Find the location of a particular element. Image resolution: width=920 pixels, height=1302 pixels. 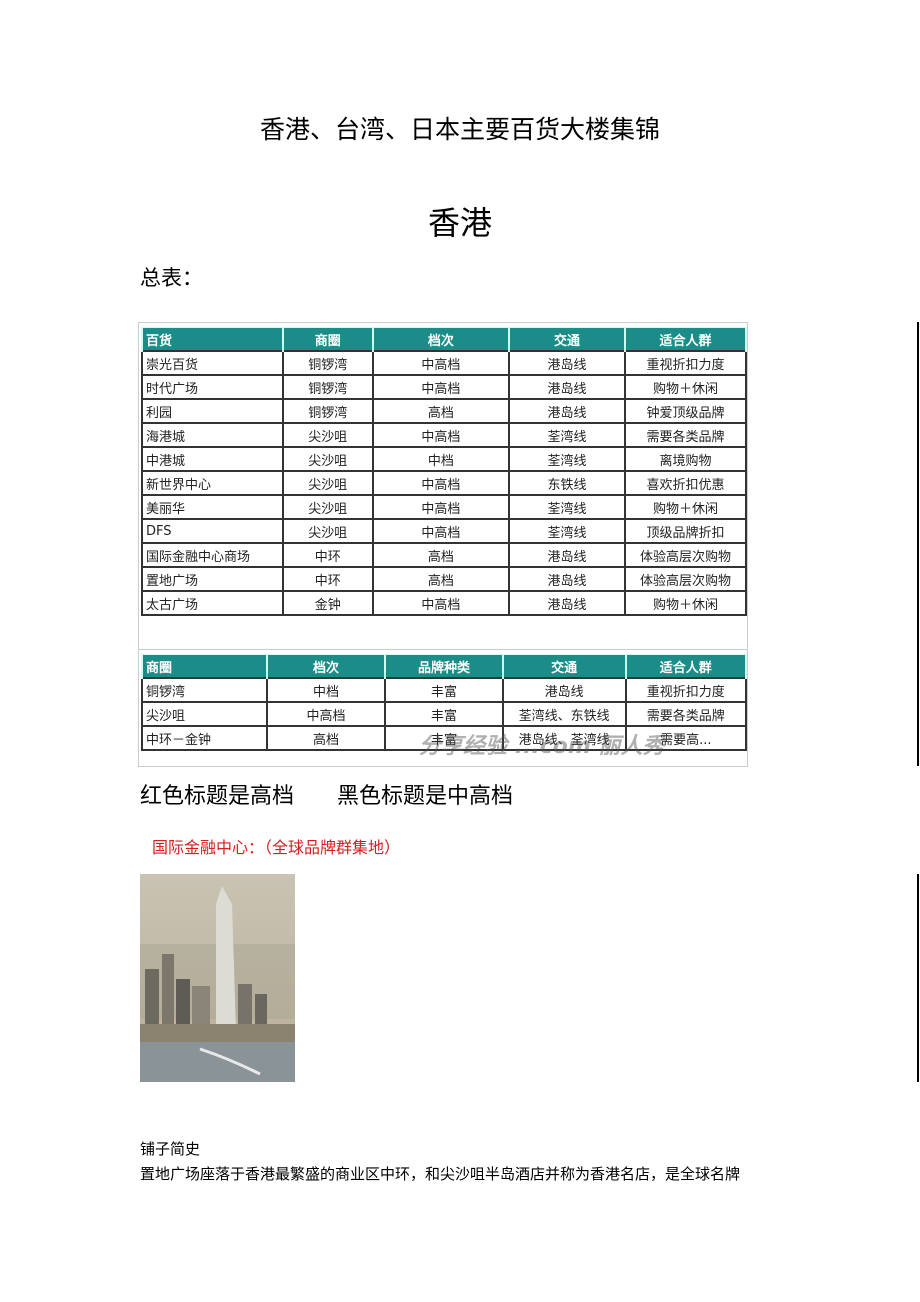

table-cell: 金钟 is located at coordinates (327, 603).